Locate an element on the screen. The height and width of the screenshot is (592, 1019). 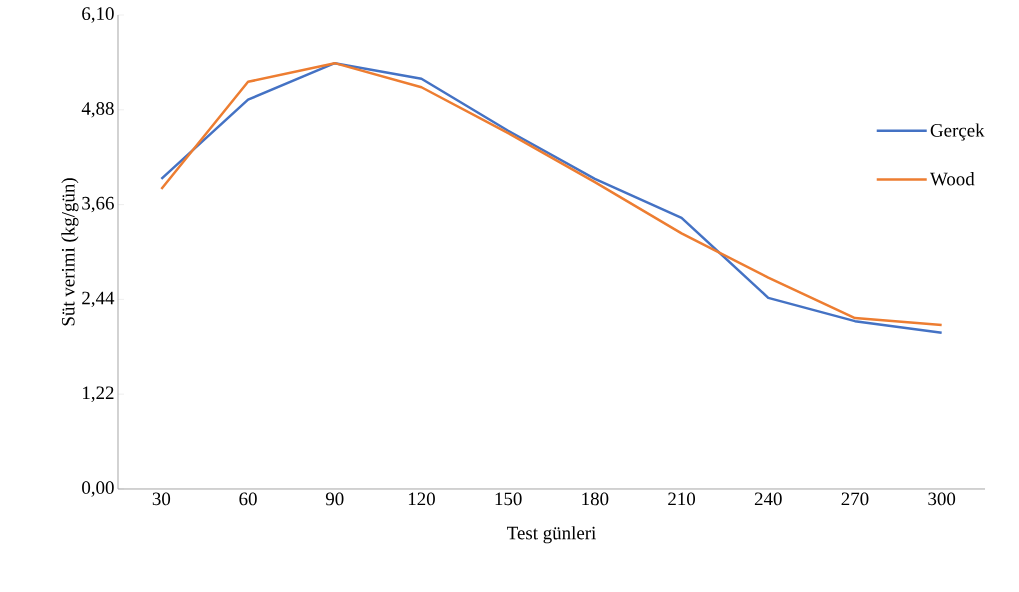
x-tick-label: 60 is located at coordinates (248, 499).